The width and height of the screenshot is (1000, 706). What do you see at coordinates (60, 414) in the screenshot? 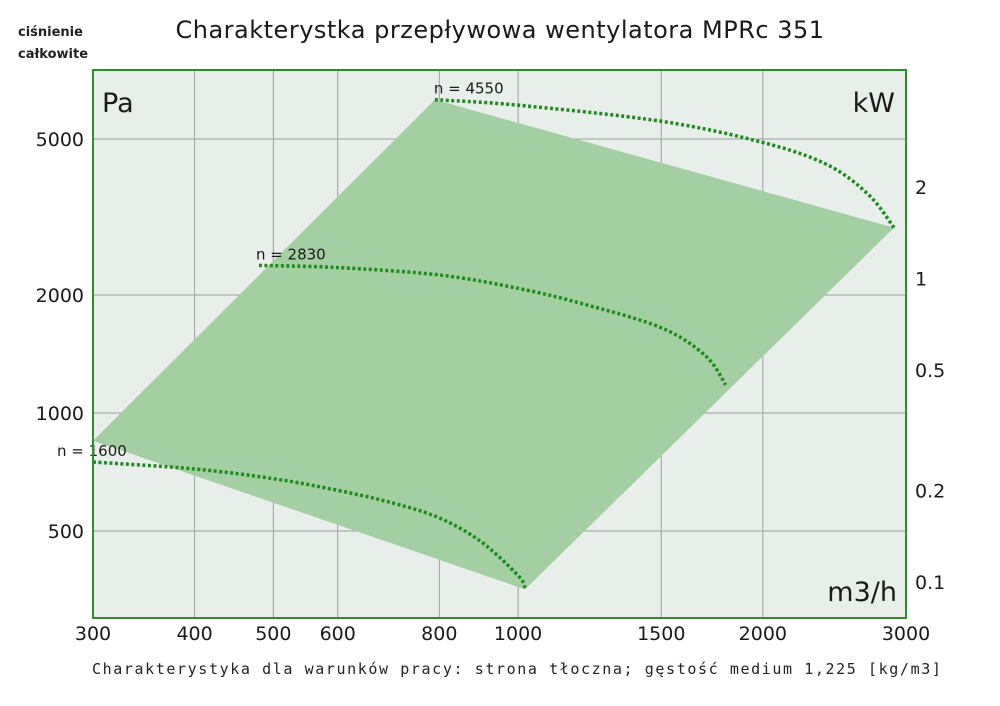
I see `y-tick-label: 1000` at bounding box center [60, 414].